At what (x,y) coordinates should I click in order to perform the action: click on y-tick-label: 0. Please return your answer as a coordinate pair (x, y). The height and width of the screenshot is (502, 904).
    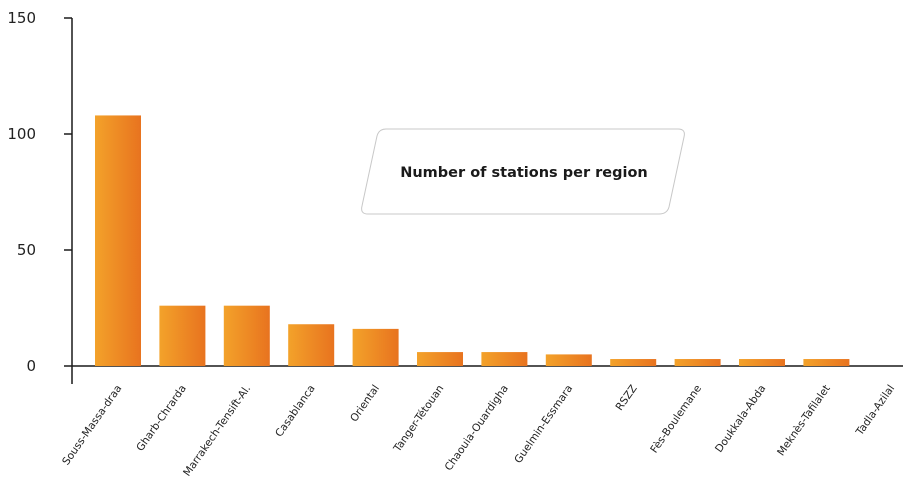
    Looking at the image, I should click on (31, 366).